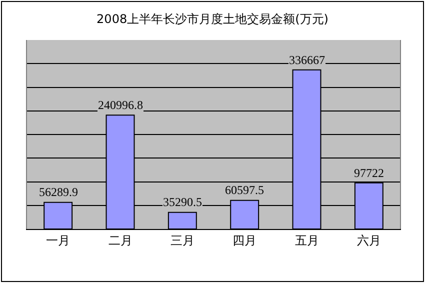 This screenshot has height=283, width=425. Describe the element at coordinates (244, 190) in the screenshot. I see `data-label: 60597.5` at that location.